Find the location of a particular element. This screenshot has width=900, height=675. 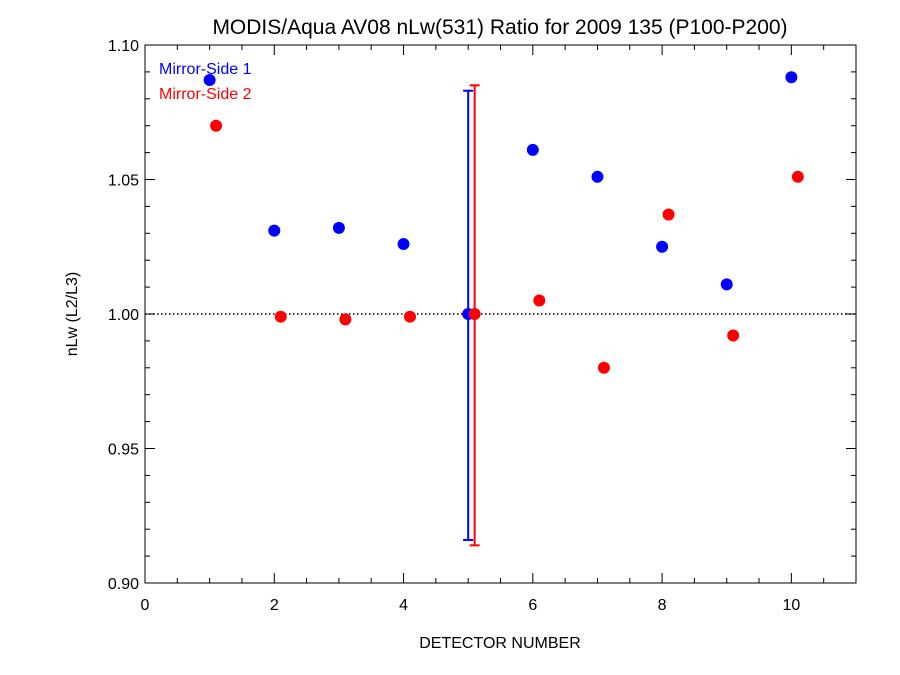

x-tick-label: 2 is located at coordinates (274, 605).